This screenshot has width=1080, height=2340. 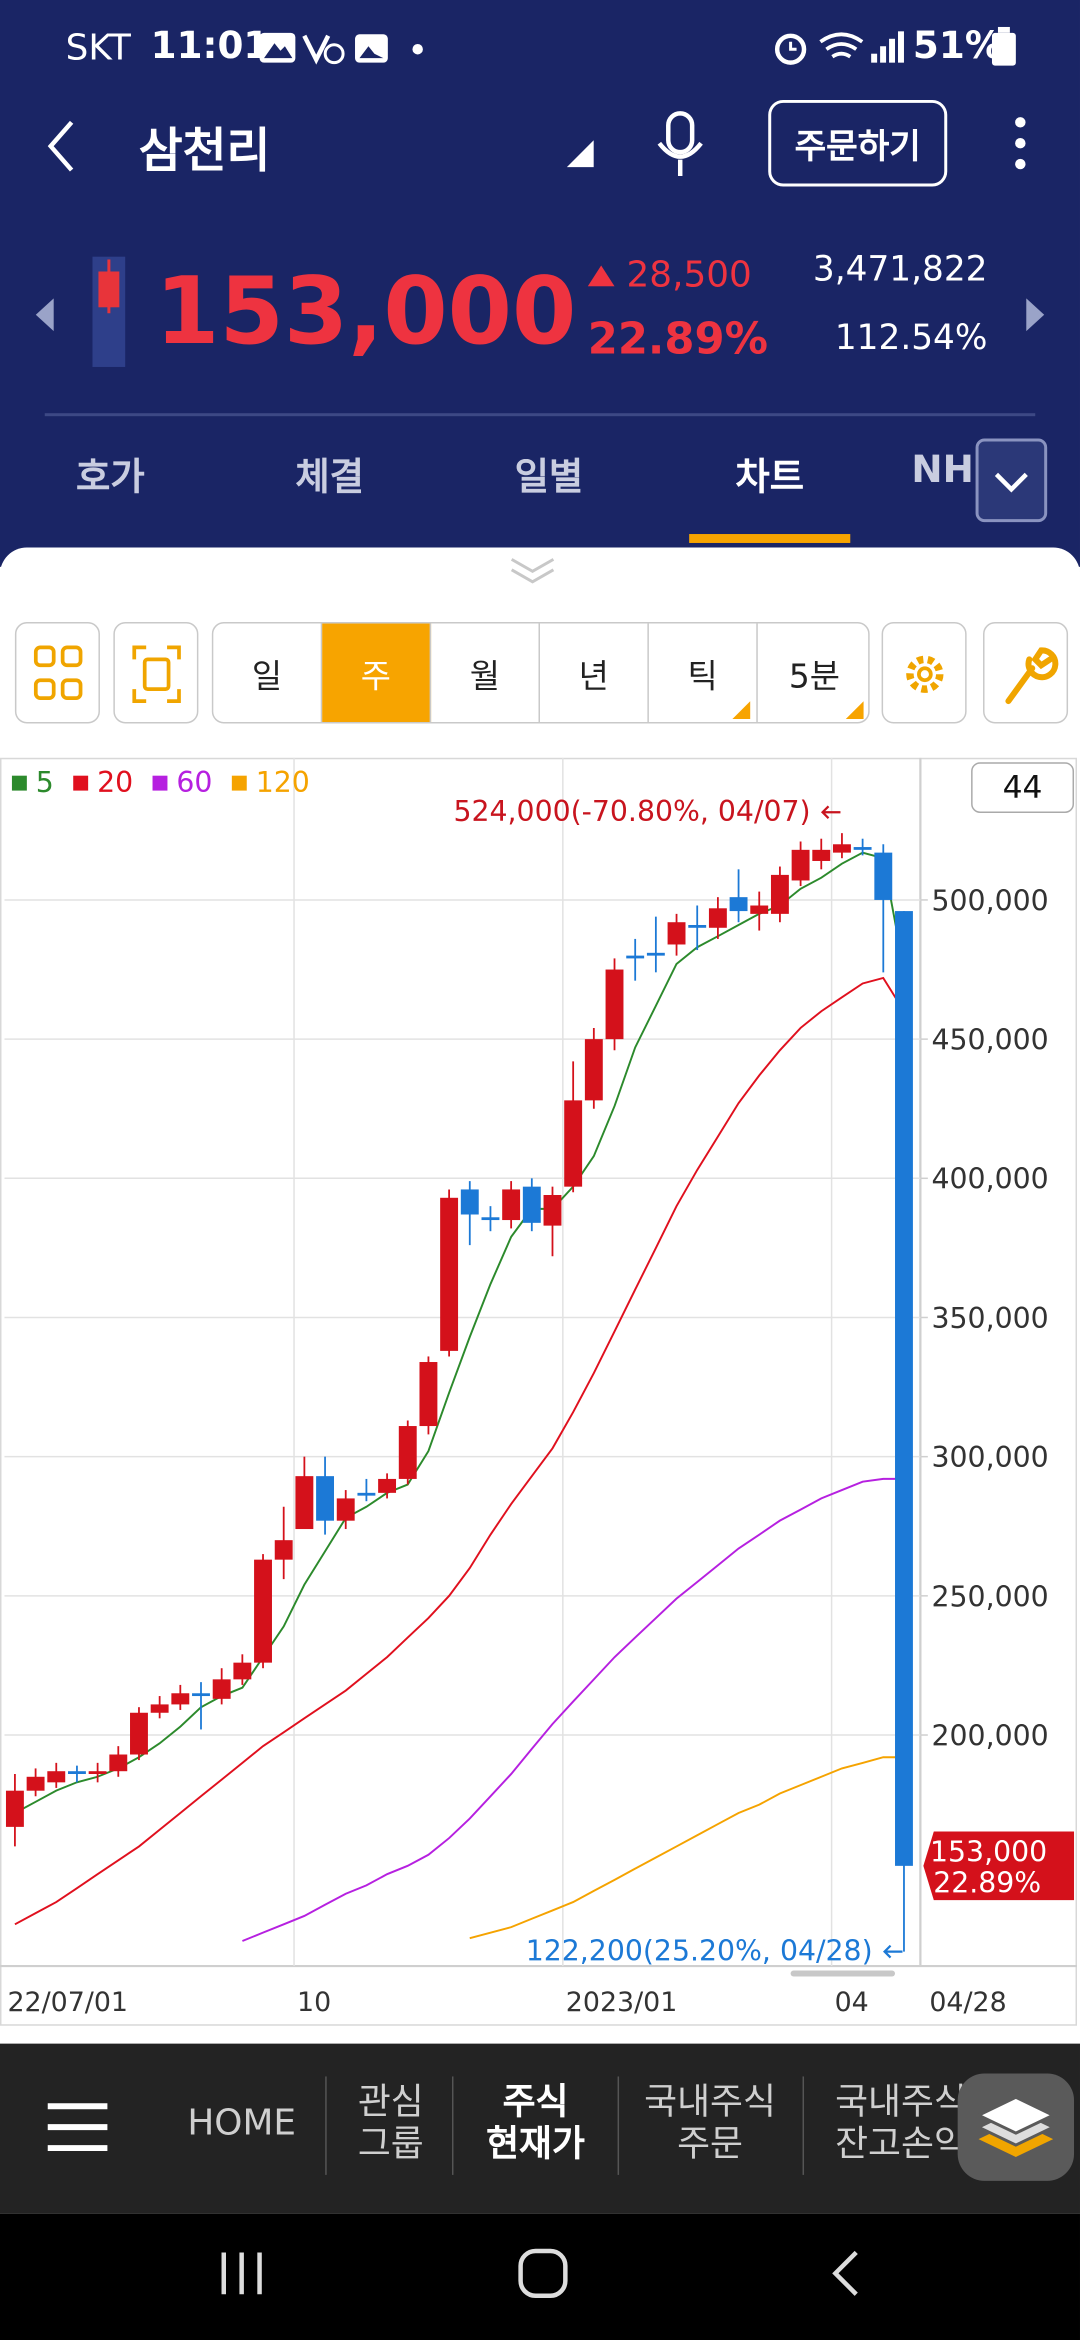 What do you see at coordinates (543, 2274) in the screenshot?
I see `home-button` at bounding box center [543, 2274].